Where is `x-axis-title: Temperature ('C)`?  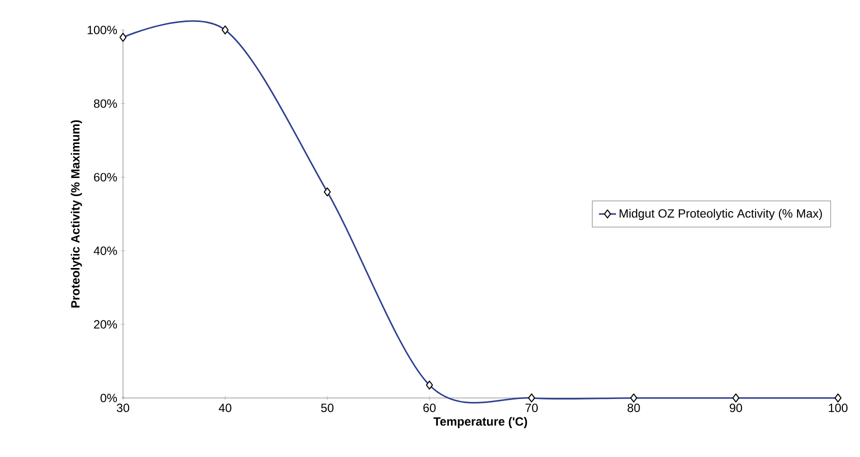
x-axis-title: Temperature ('C) is located at coordinates (481, 422).